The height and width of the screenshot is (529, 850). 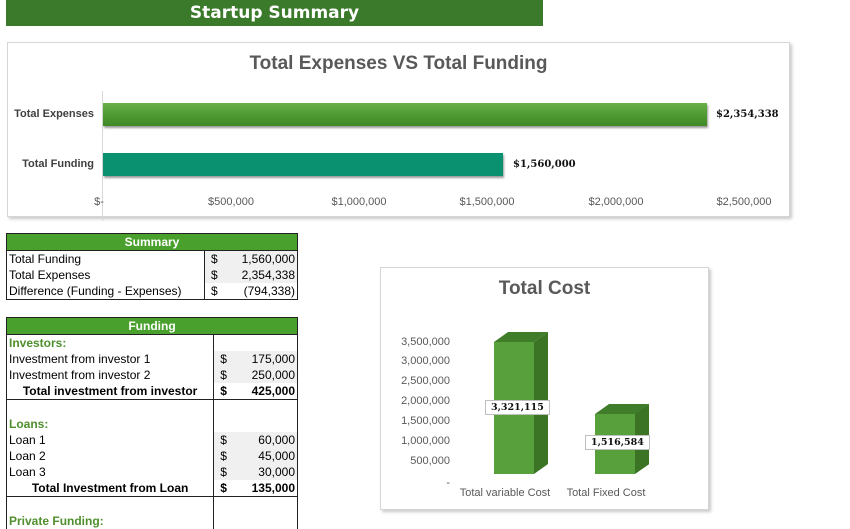 I want to click on y-axis-line, so click(x=102, y=156).